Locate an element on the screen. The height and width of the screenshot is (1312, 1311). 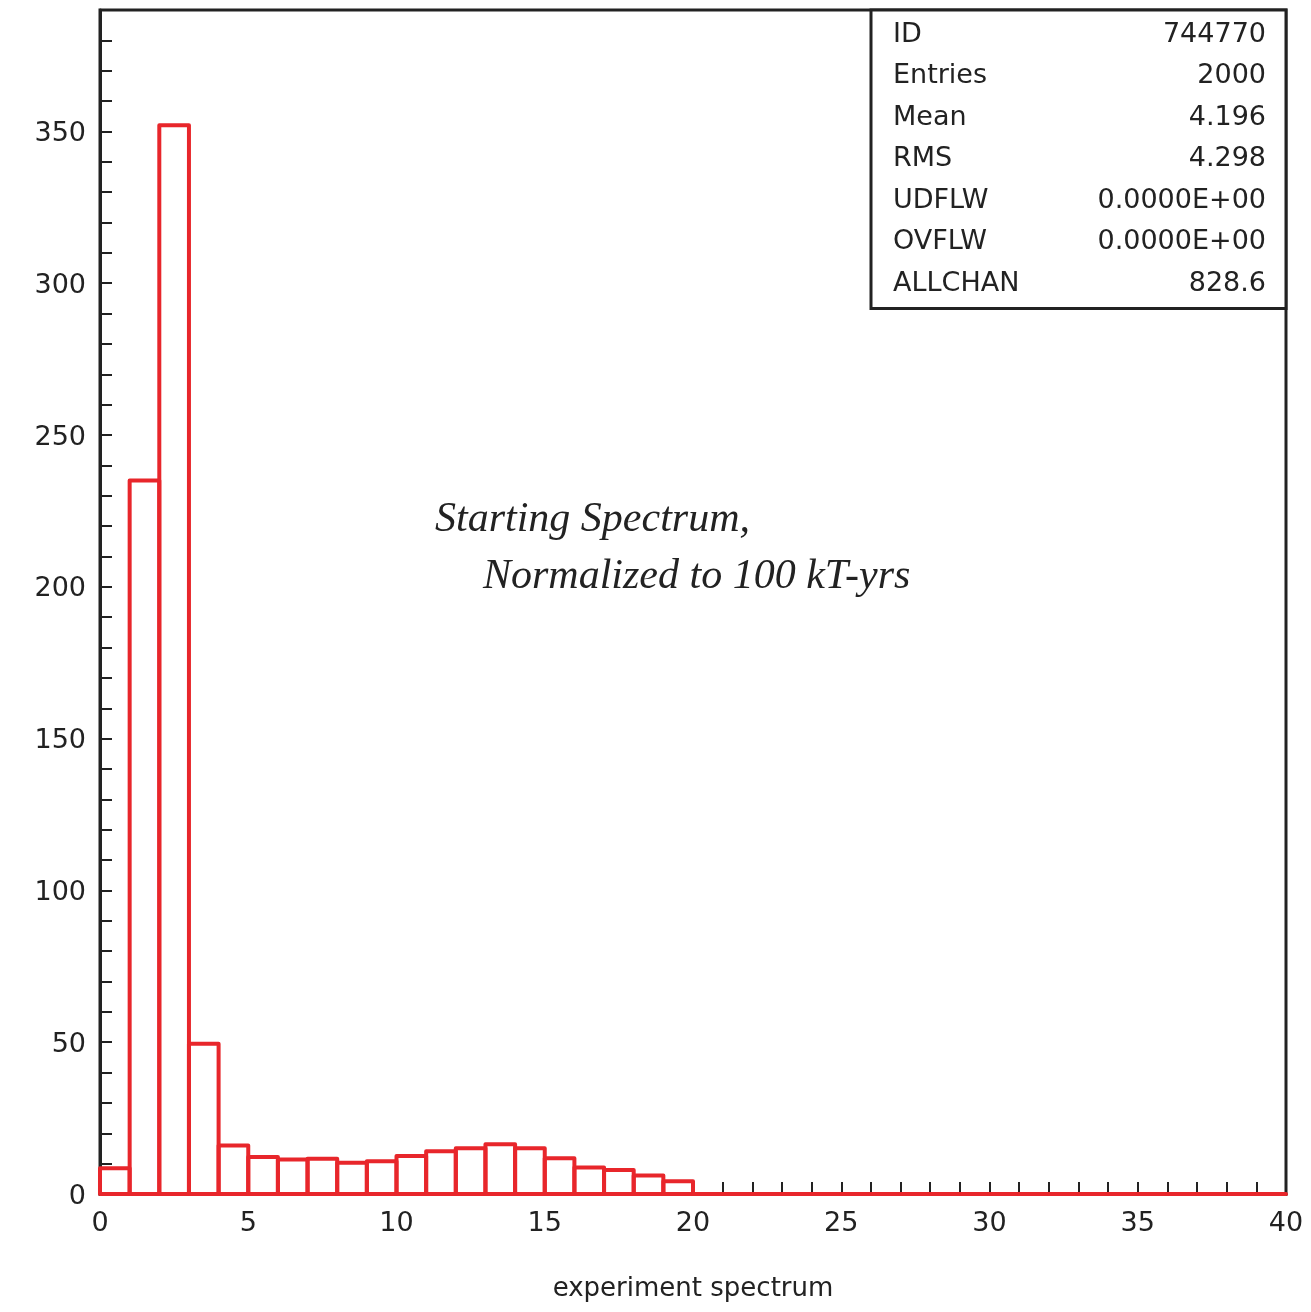
y-tick-label: 350 is located at coordinates (60, 131).